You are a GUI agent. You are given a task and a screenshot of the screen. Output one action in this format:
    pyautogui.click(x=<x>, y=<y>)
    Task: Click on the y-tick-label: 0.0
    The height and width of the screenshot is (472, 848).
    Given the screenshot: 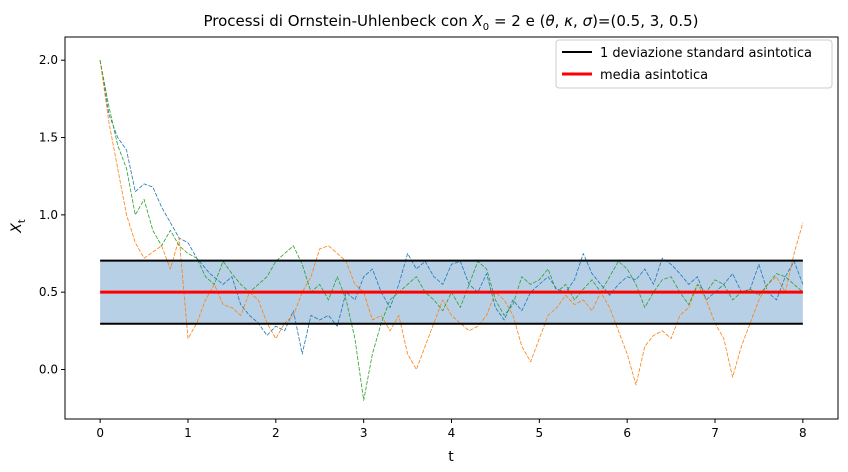 What is the action you would take?
    pyautogui.click(x=48, y=370)
    